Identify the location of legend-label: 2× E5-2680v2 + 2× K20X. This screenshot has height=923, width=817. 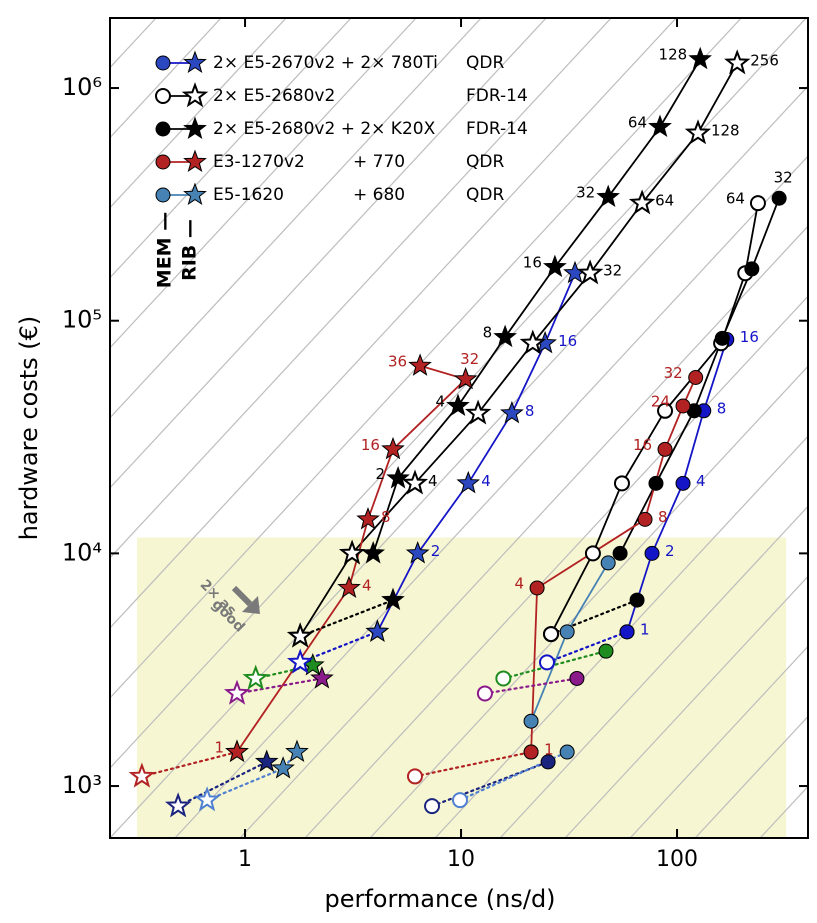
(324, 129).